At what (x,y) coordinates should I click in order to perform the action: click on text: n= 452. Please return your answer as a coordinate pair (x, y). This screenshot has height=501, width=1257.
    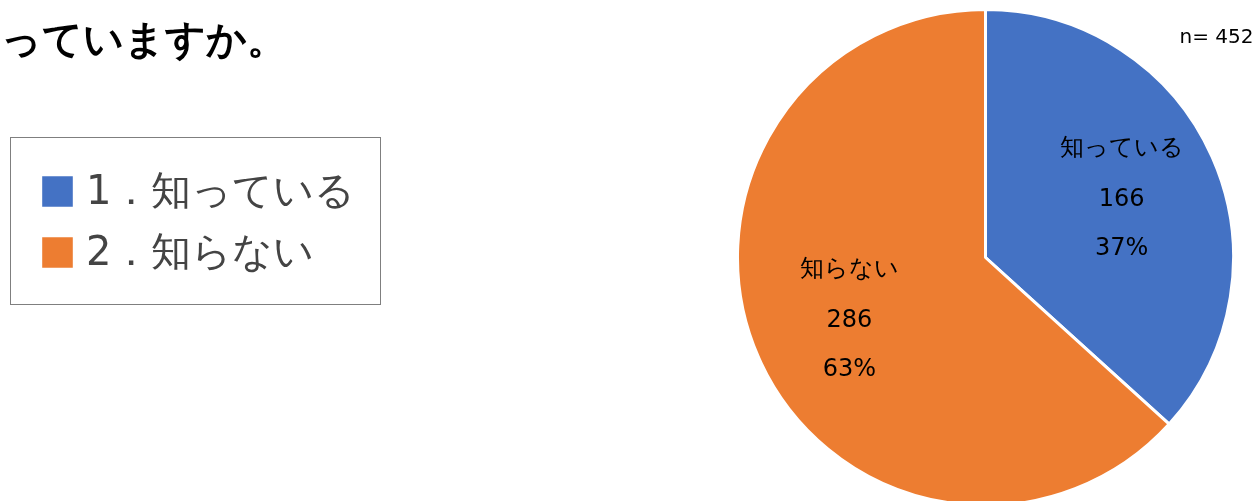
    Looking at the image, I should click on (1216, 35).